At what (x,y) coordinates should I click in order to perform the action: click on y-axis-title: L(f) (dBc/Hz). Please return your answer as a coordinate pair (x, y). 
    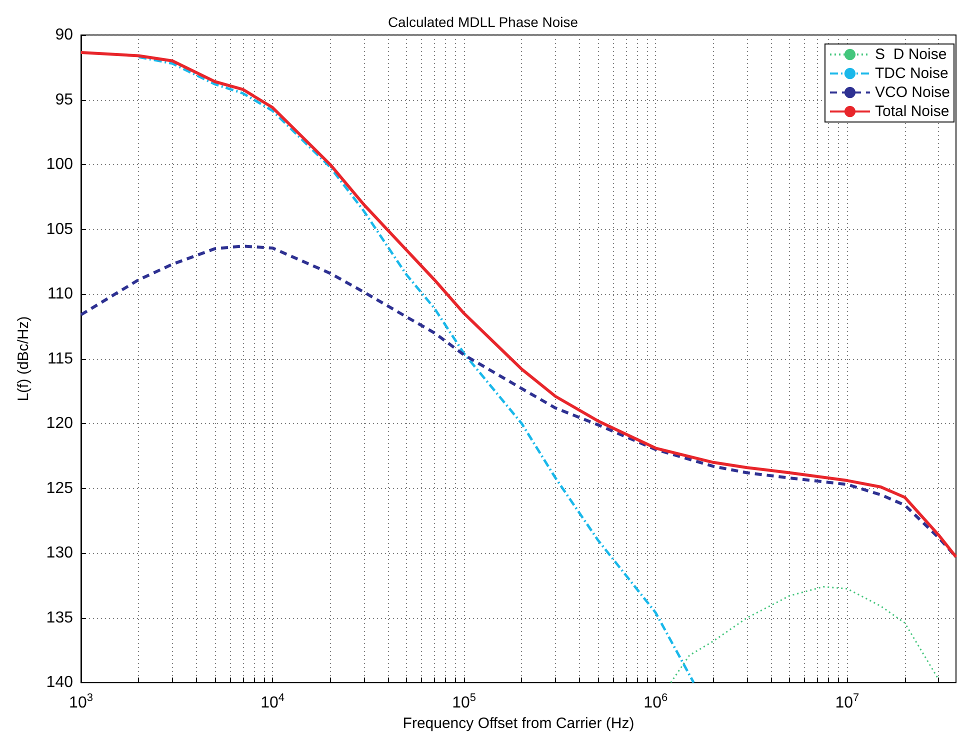
    Looking at the image, I should click on (23, 359).